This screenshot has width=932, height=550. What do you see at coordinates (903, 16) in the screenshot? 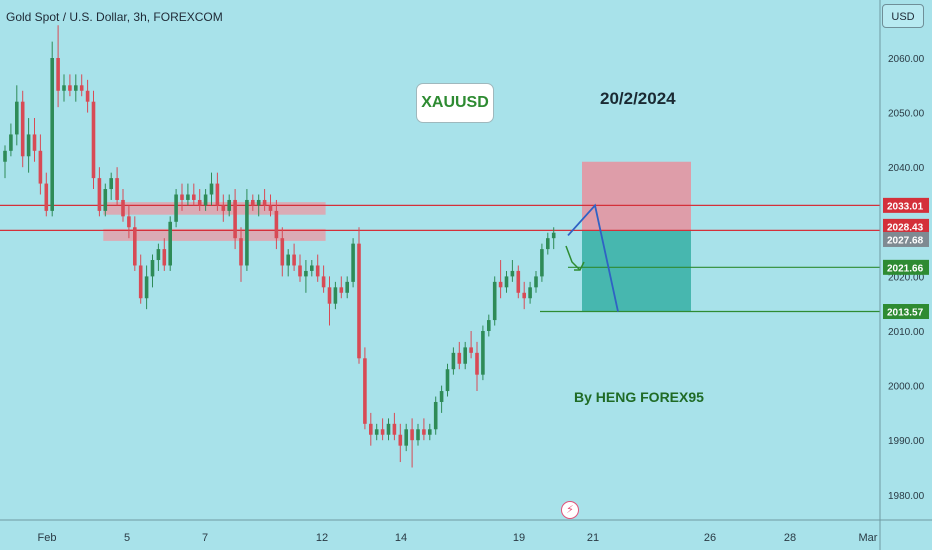
I see `currency-button: USD` at bounding box center [903, 16].